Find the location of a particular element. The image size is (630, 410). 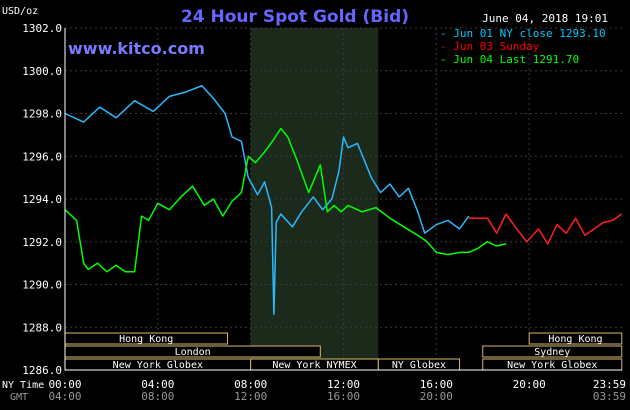

y-tick-label: 1294.0 is located at coordinates (42, 199).